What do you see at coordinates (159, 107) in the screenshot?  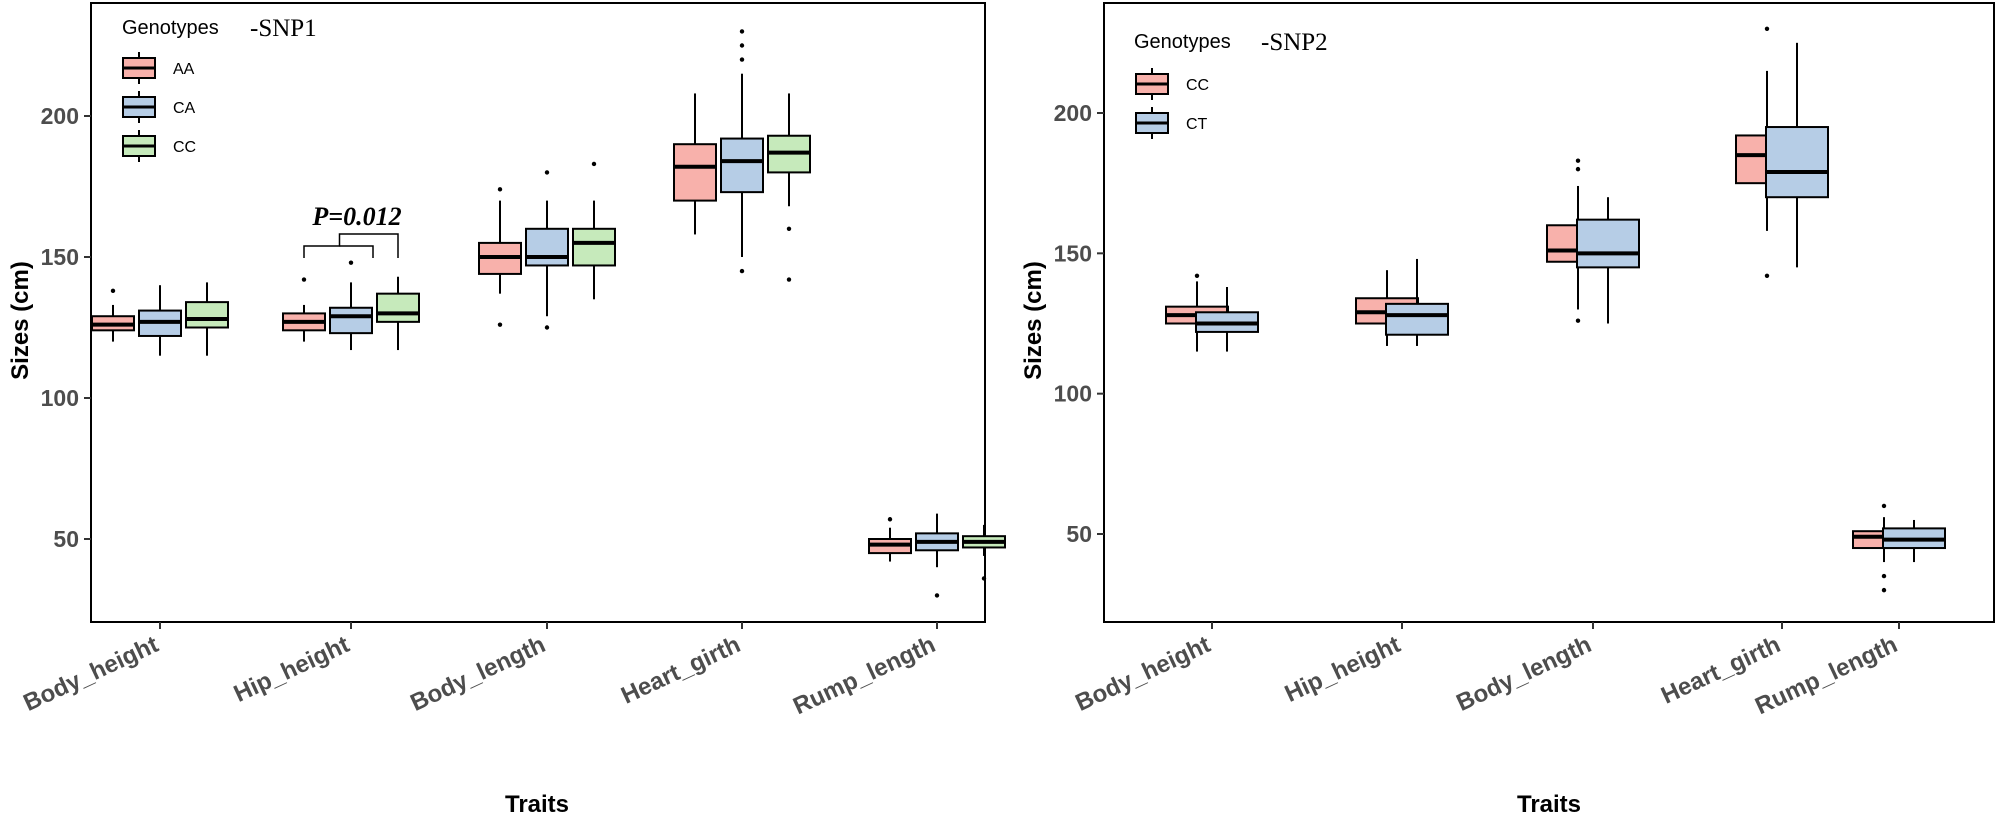 I see `legend-key-ca: CA` at bounding box center [159, 107].